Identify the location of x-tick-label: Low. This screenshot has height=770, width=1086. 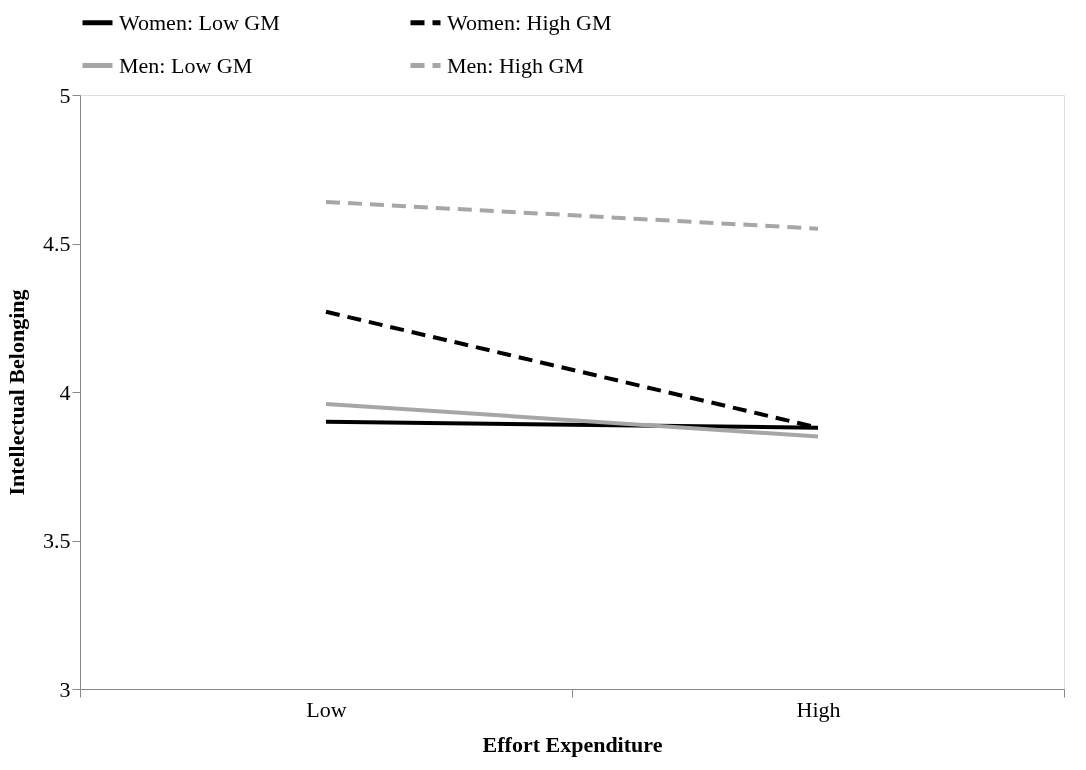
(326, 709).